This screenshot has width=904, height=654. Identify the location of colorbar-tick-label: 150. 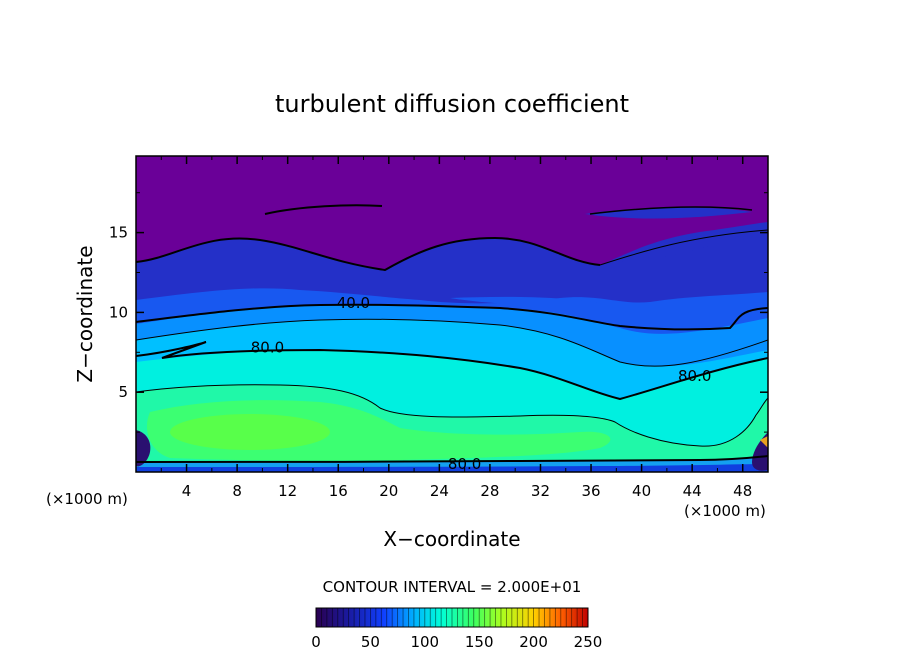
(479, 642).